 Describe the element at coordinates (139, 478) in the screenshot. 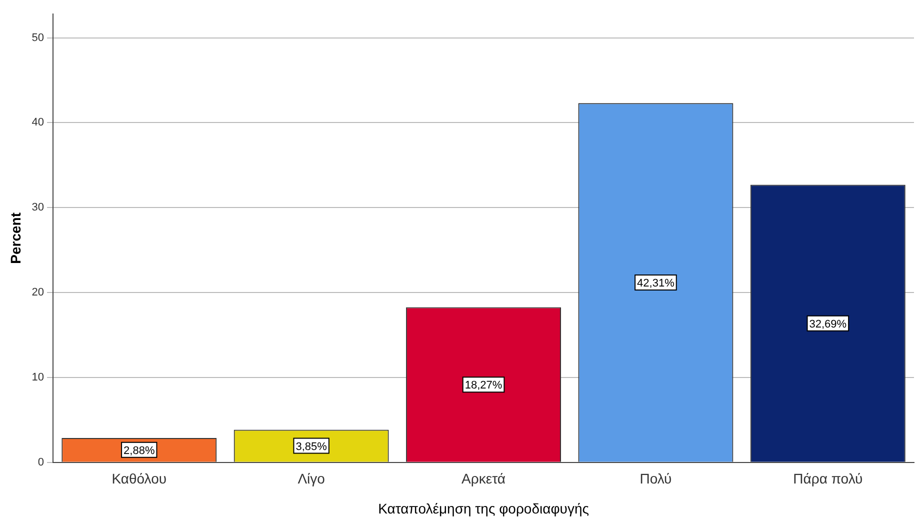

I see `x-tick-label: Καθόλου` at that location.